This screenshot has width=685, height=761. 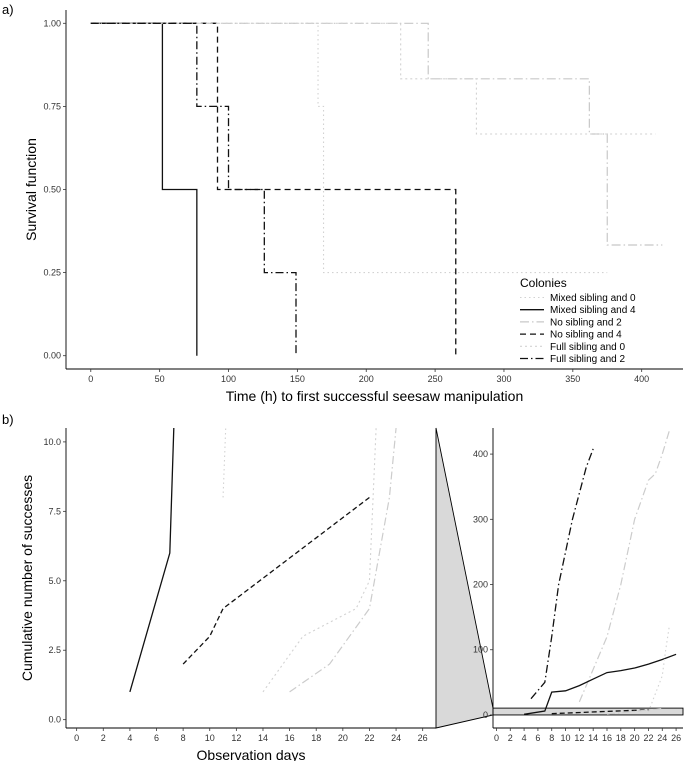 What do you see at coordinates (251, 754) in the screenshot?
I see `x-axis-label: Observation days` at bounding box center [251, 754].